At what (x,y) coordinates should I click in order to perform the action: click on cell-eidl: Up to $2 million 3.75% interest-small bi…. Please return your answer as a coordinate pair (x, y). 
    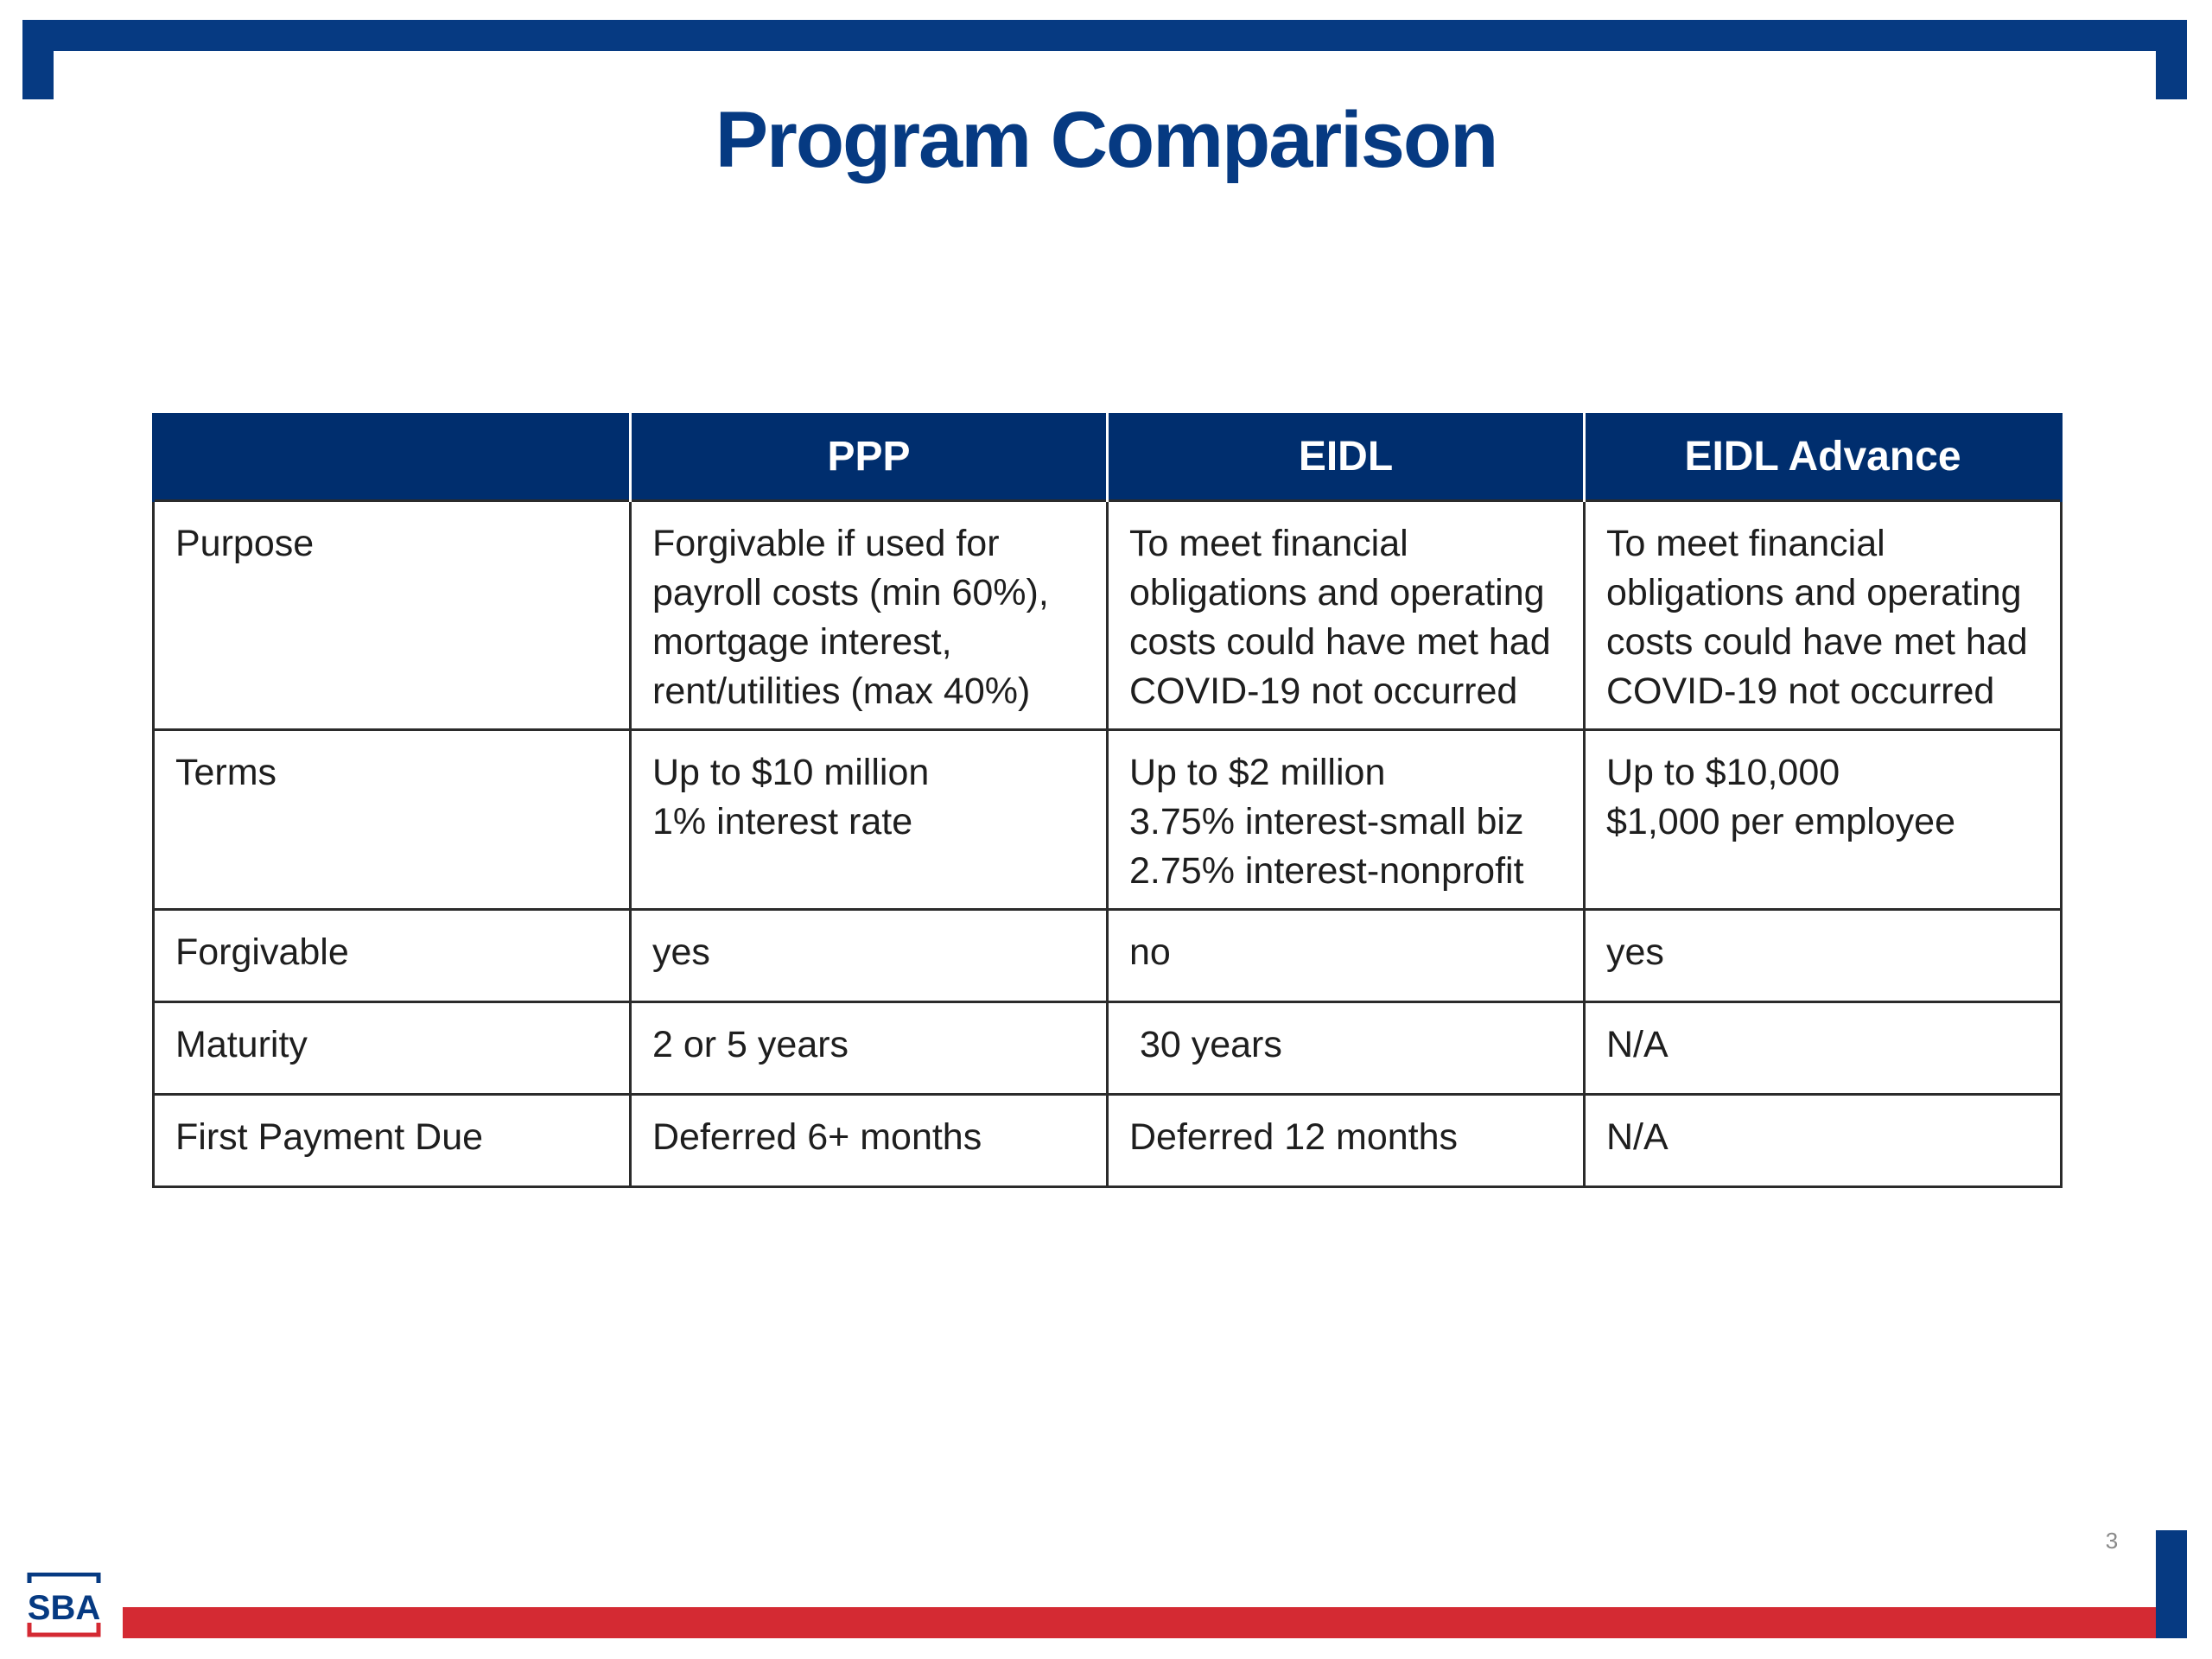
    Looking at the image, I should click on (1346, 819).